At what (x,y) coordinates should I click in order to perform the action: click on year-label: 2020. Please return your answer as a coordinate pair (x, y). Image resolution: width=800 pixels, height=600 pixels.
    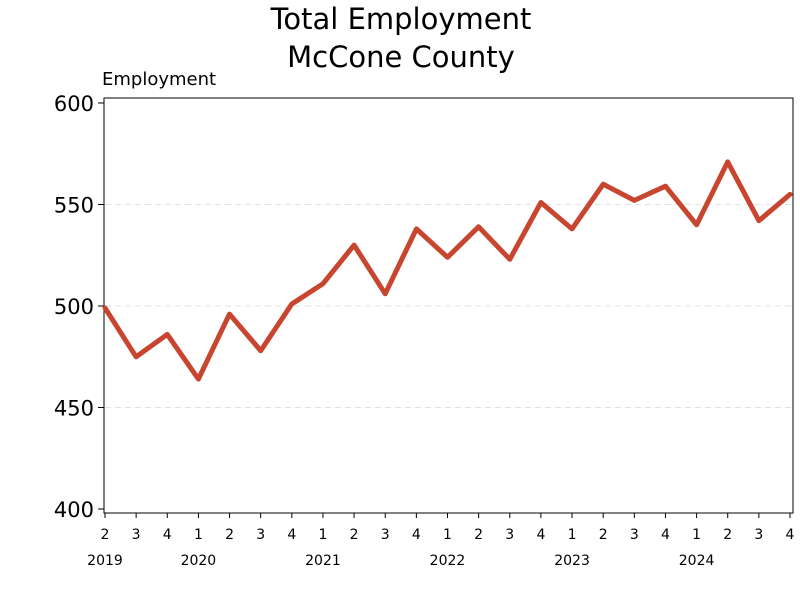
    Looking at the image, I should click on (199, 561).